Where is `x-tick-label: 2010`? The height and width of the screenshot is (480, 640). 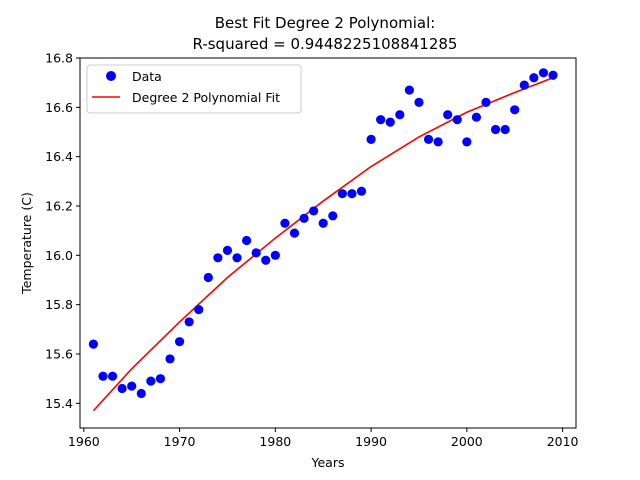 x-tick-label: 2010 is located at coordinates (563, 441).